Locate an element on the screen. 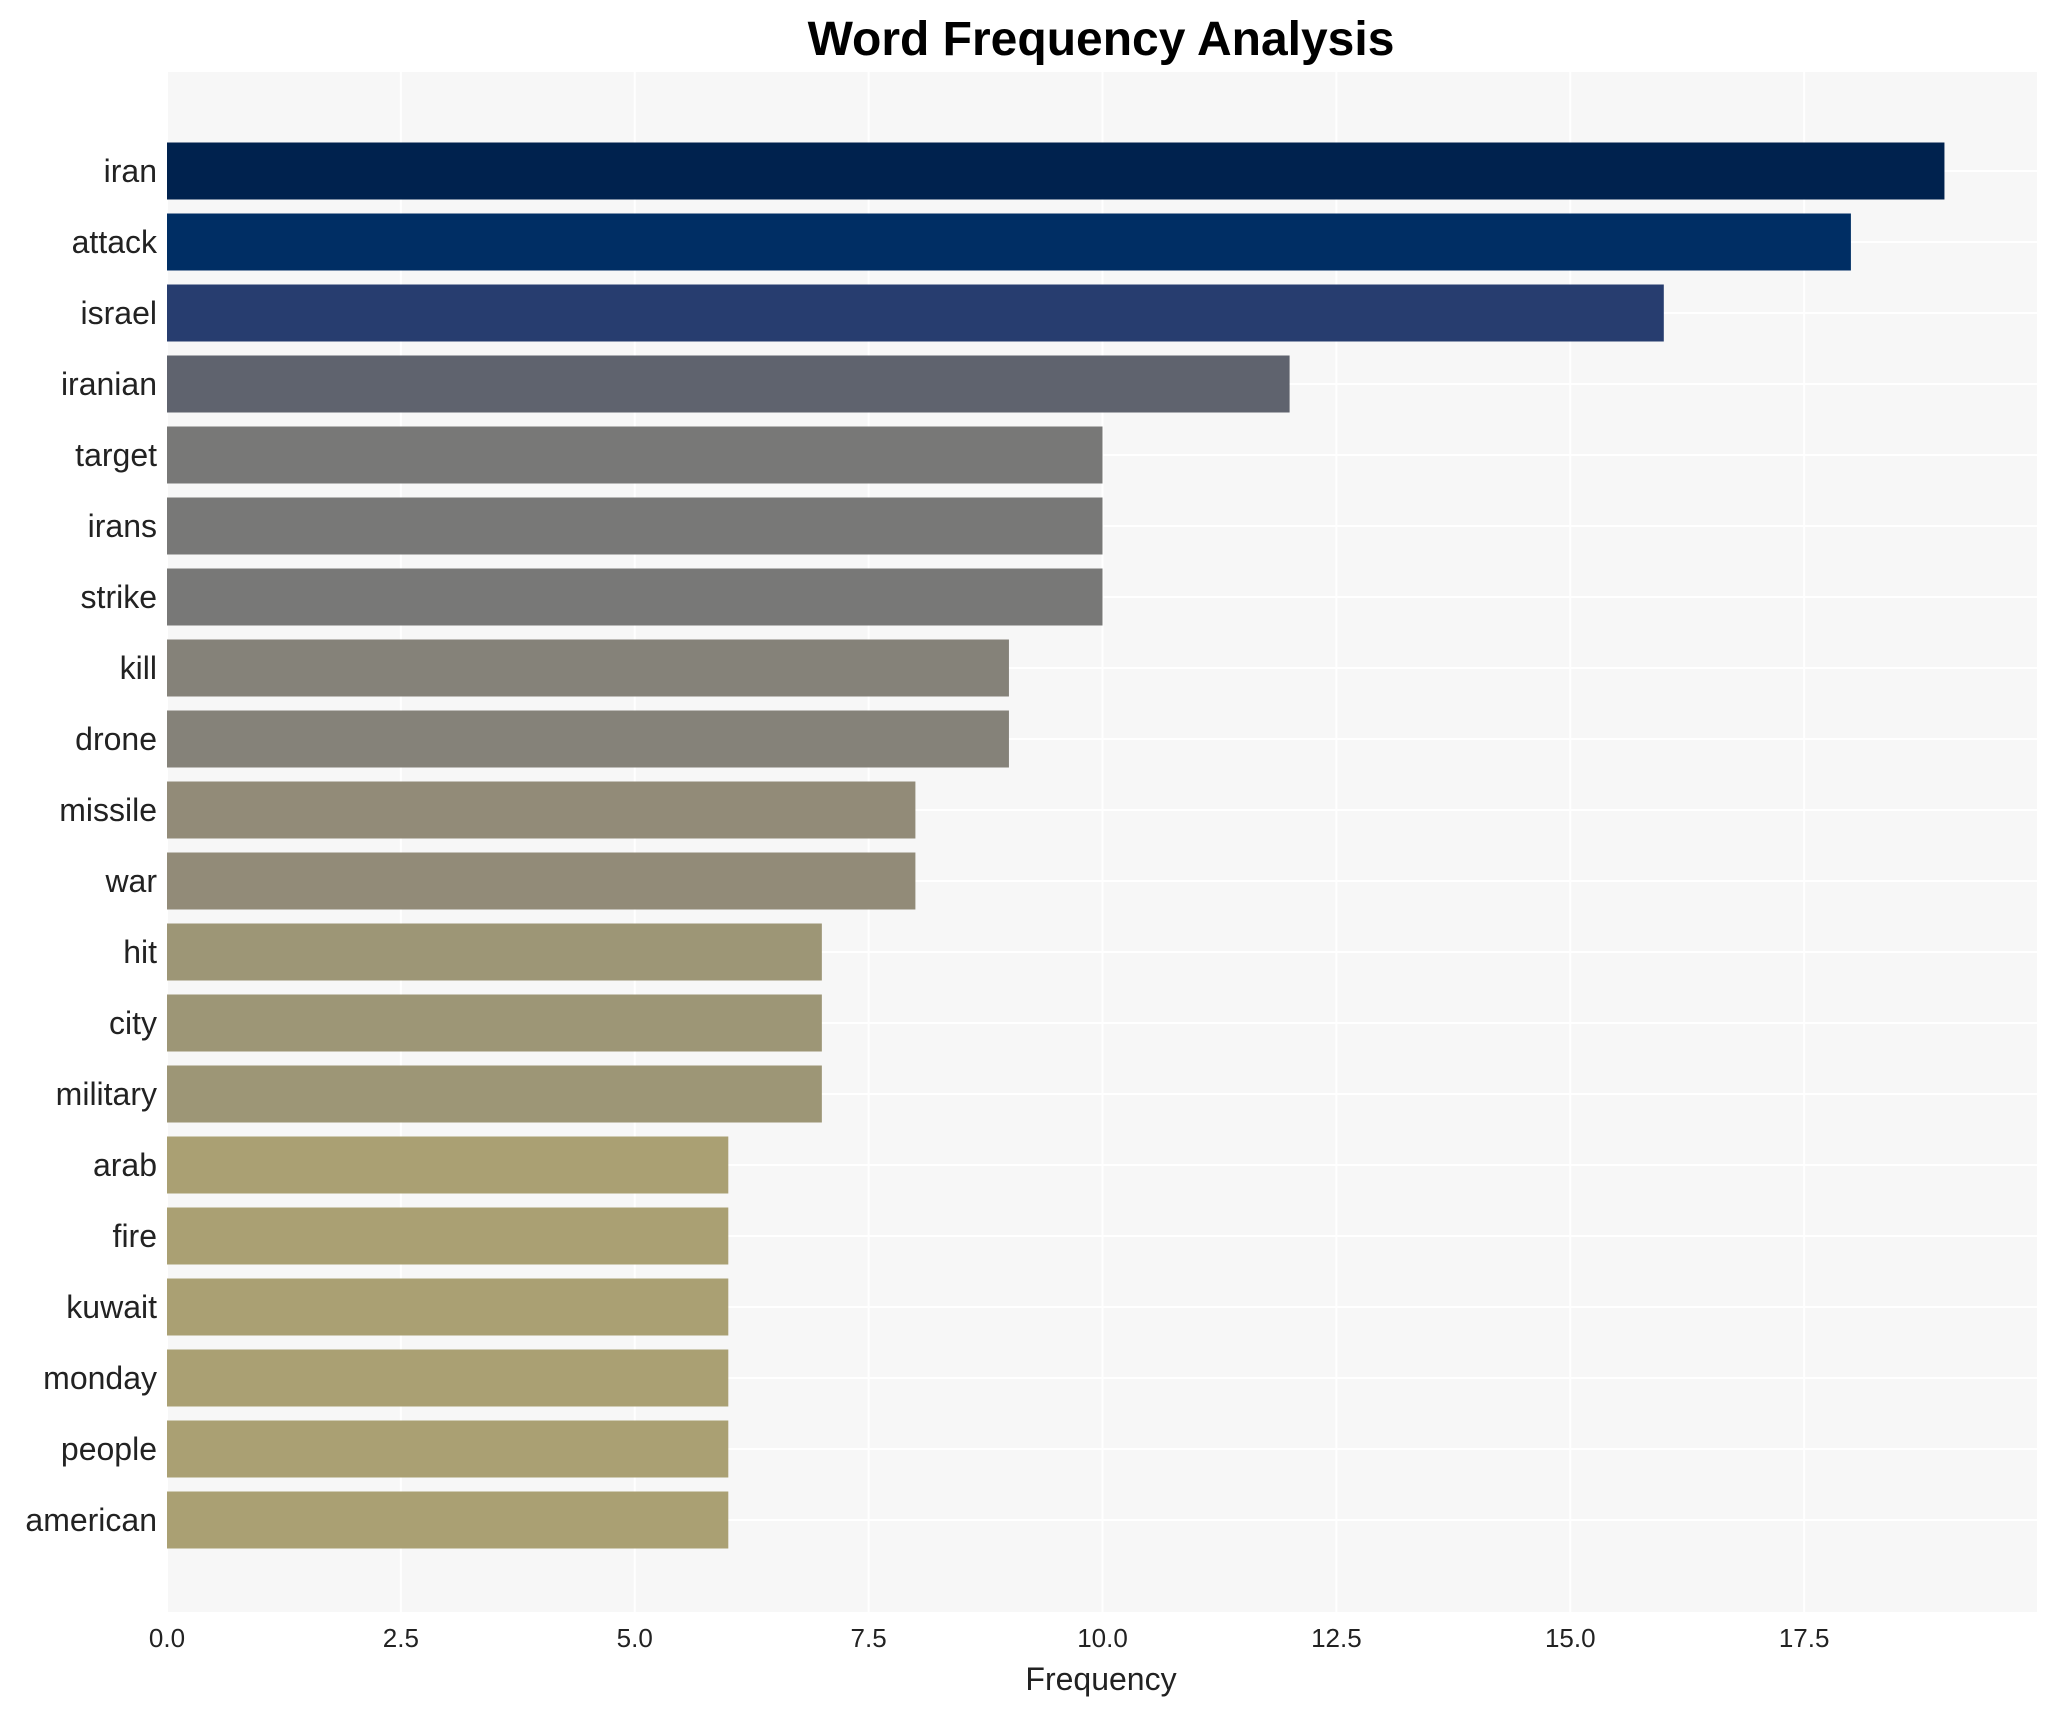 Image resolution: width=2046 pixels, height=1710 pixels. category-label-iranian: iranian is located at coordinates (109, 384).